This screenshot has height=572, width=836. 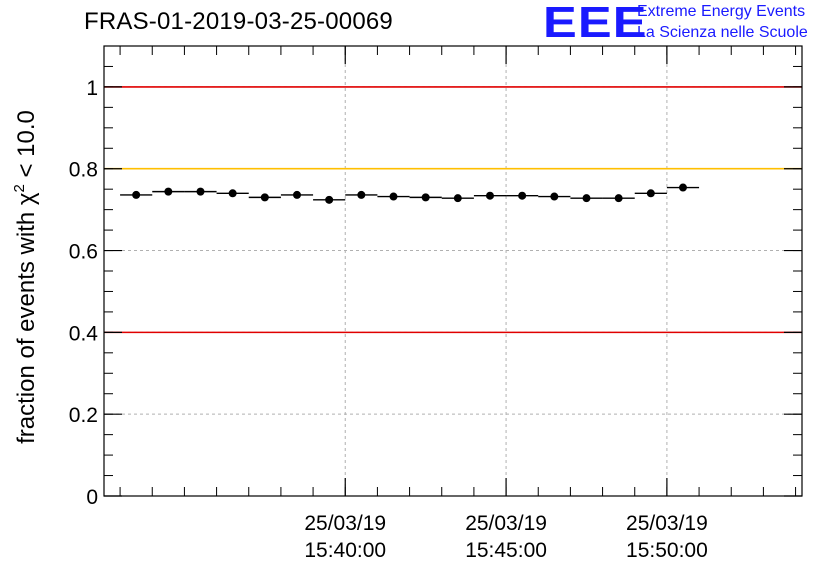 What do you see at coordinates (84, 333) in the screenshot?
I see `y-tick-label: 0.4` at bounding box center [84, 333].